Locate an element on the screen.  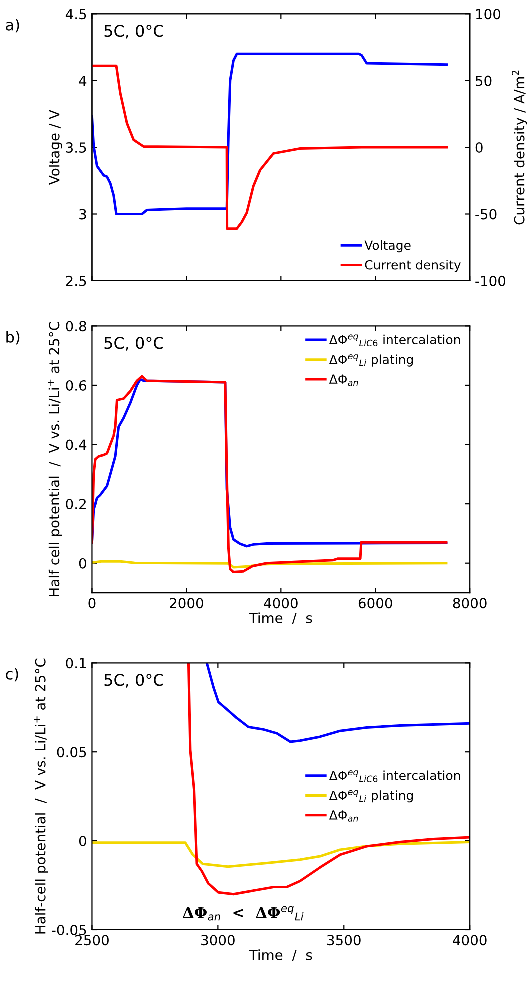
y-axis-title: Voltage / V is located at coordinates (55, 147).